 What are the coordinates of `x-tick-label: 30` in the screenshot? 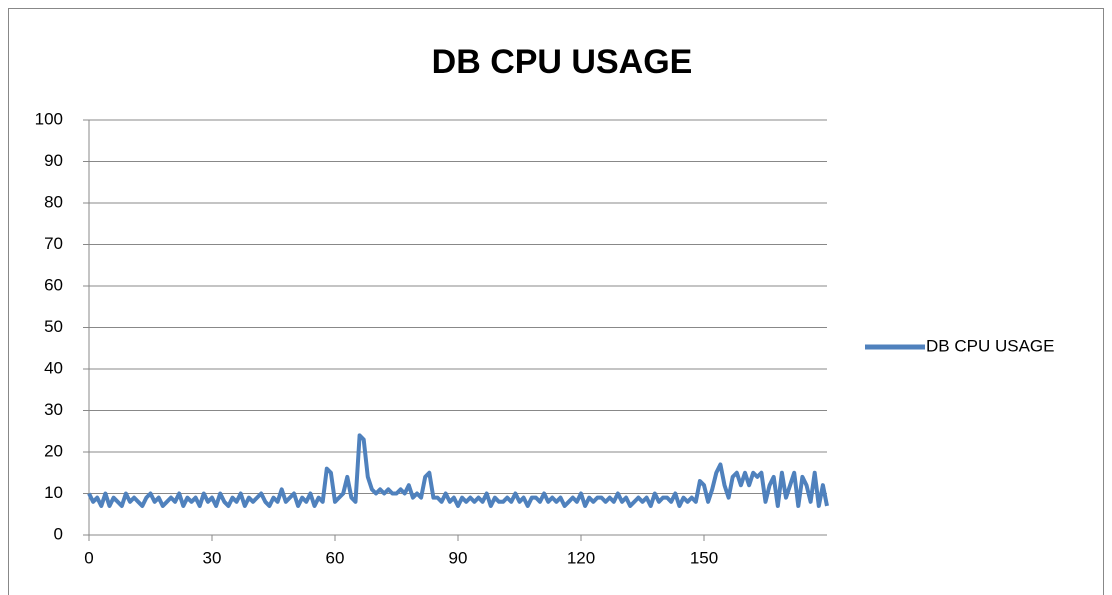 It's located at (212, 557).